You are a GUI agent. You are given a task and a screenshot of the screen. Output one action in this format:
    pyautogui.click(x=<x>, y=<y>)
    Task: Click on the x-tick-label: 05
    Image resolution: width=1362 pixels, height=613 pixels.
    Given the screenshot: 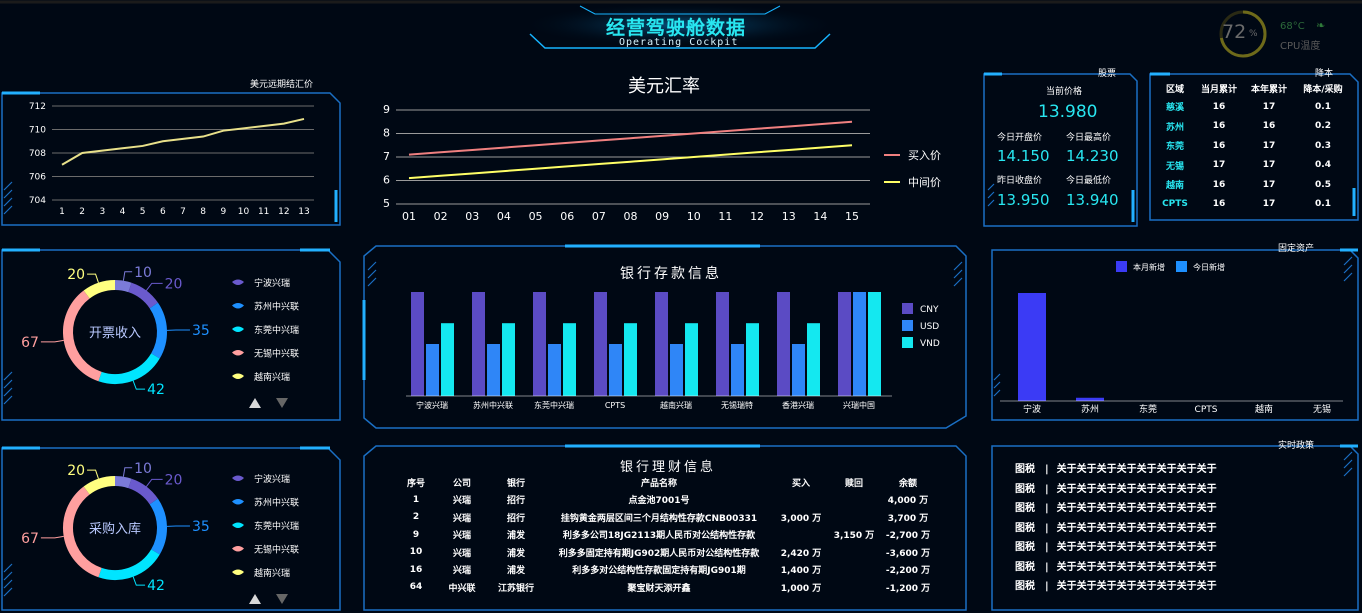 What is the action you would take?
    pyautogui.click(x=536, y=216)
    